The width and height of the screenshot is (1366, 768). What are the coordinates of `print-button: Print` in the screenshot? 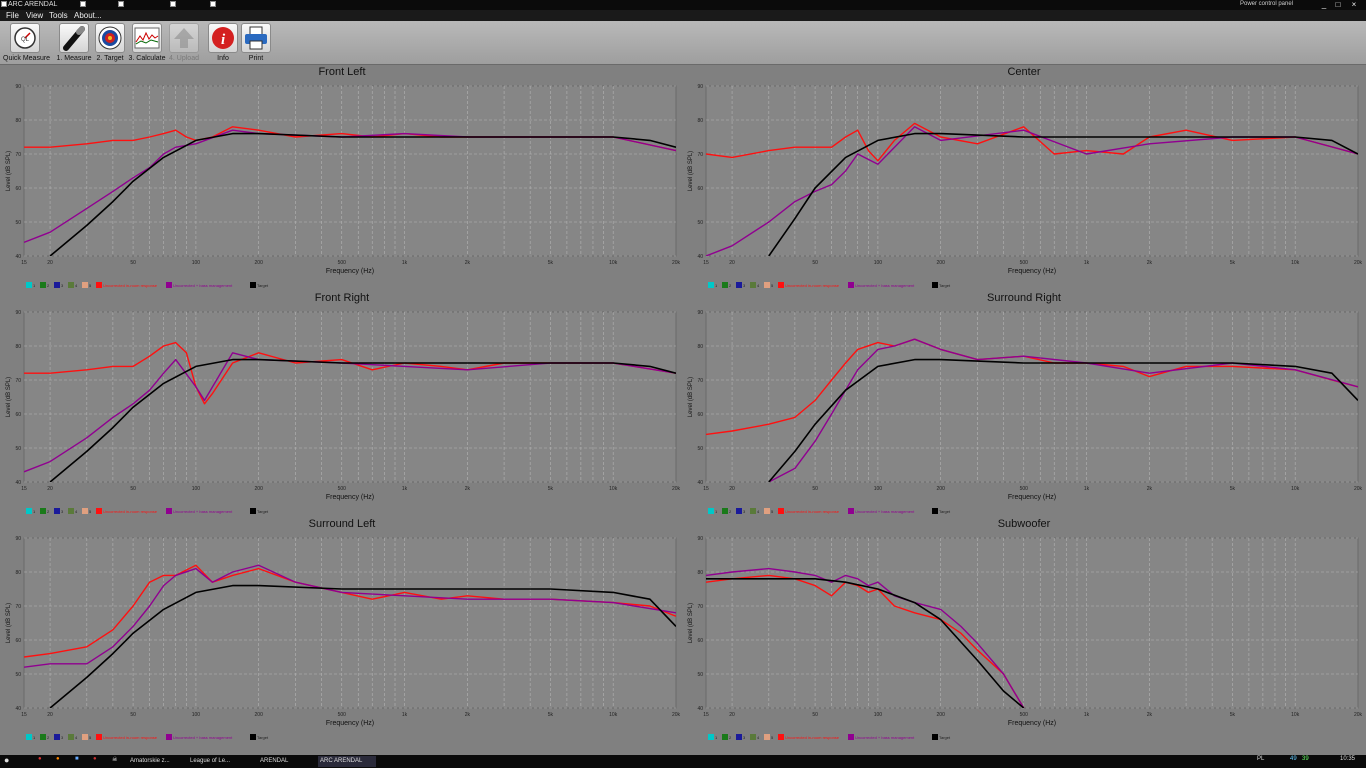 It's located at (256, 43).